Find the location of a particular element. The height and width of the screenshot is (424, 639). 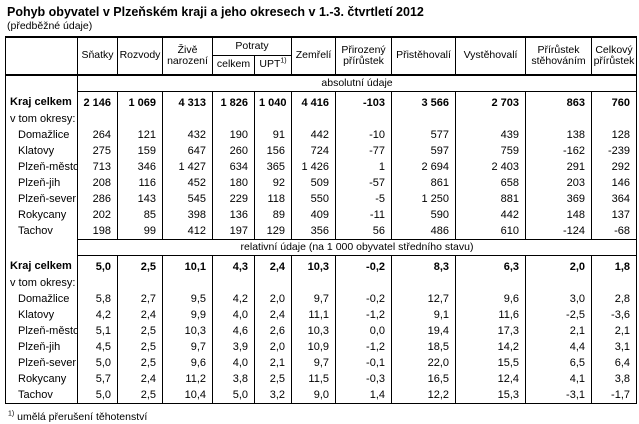

data-cell: 4,0 is located at coordinates (233, 315).